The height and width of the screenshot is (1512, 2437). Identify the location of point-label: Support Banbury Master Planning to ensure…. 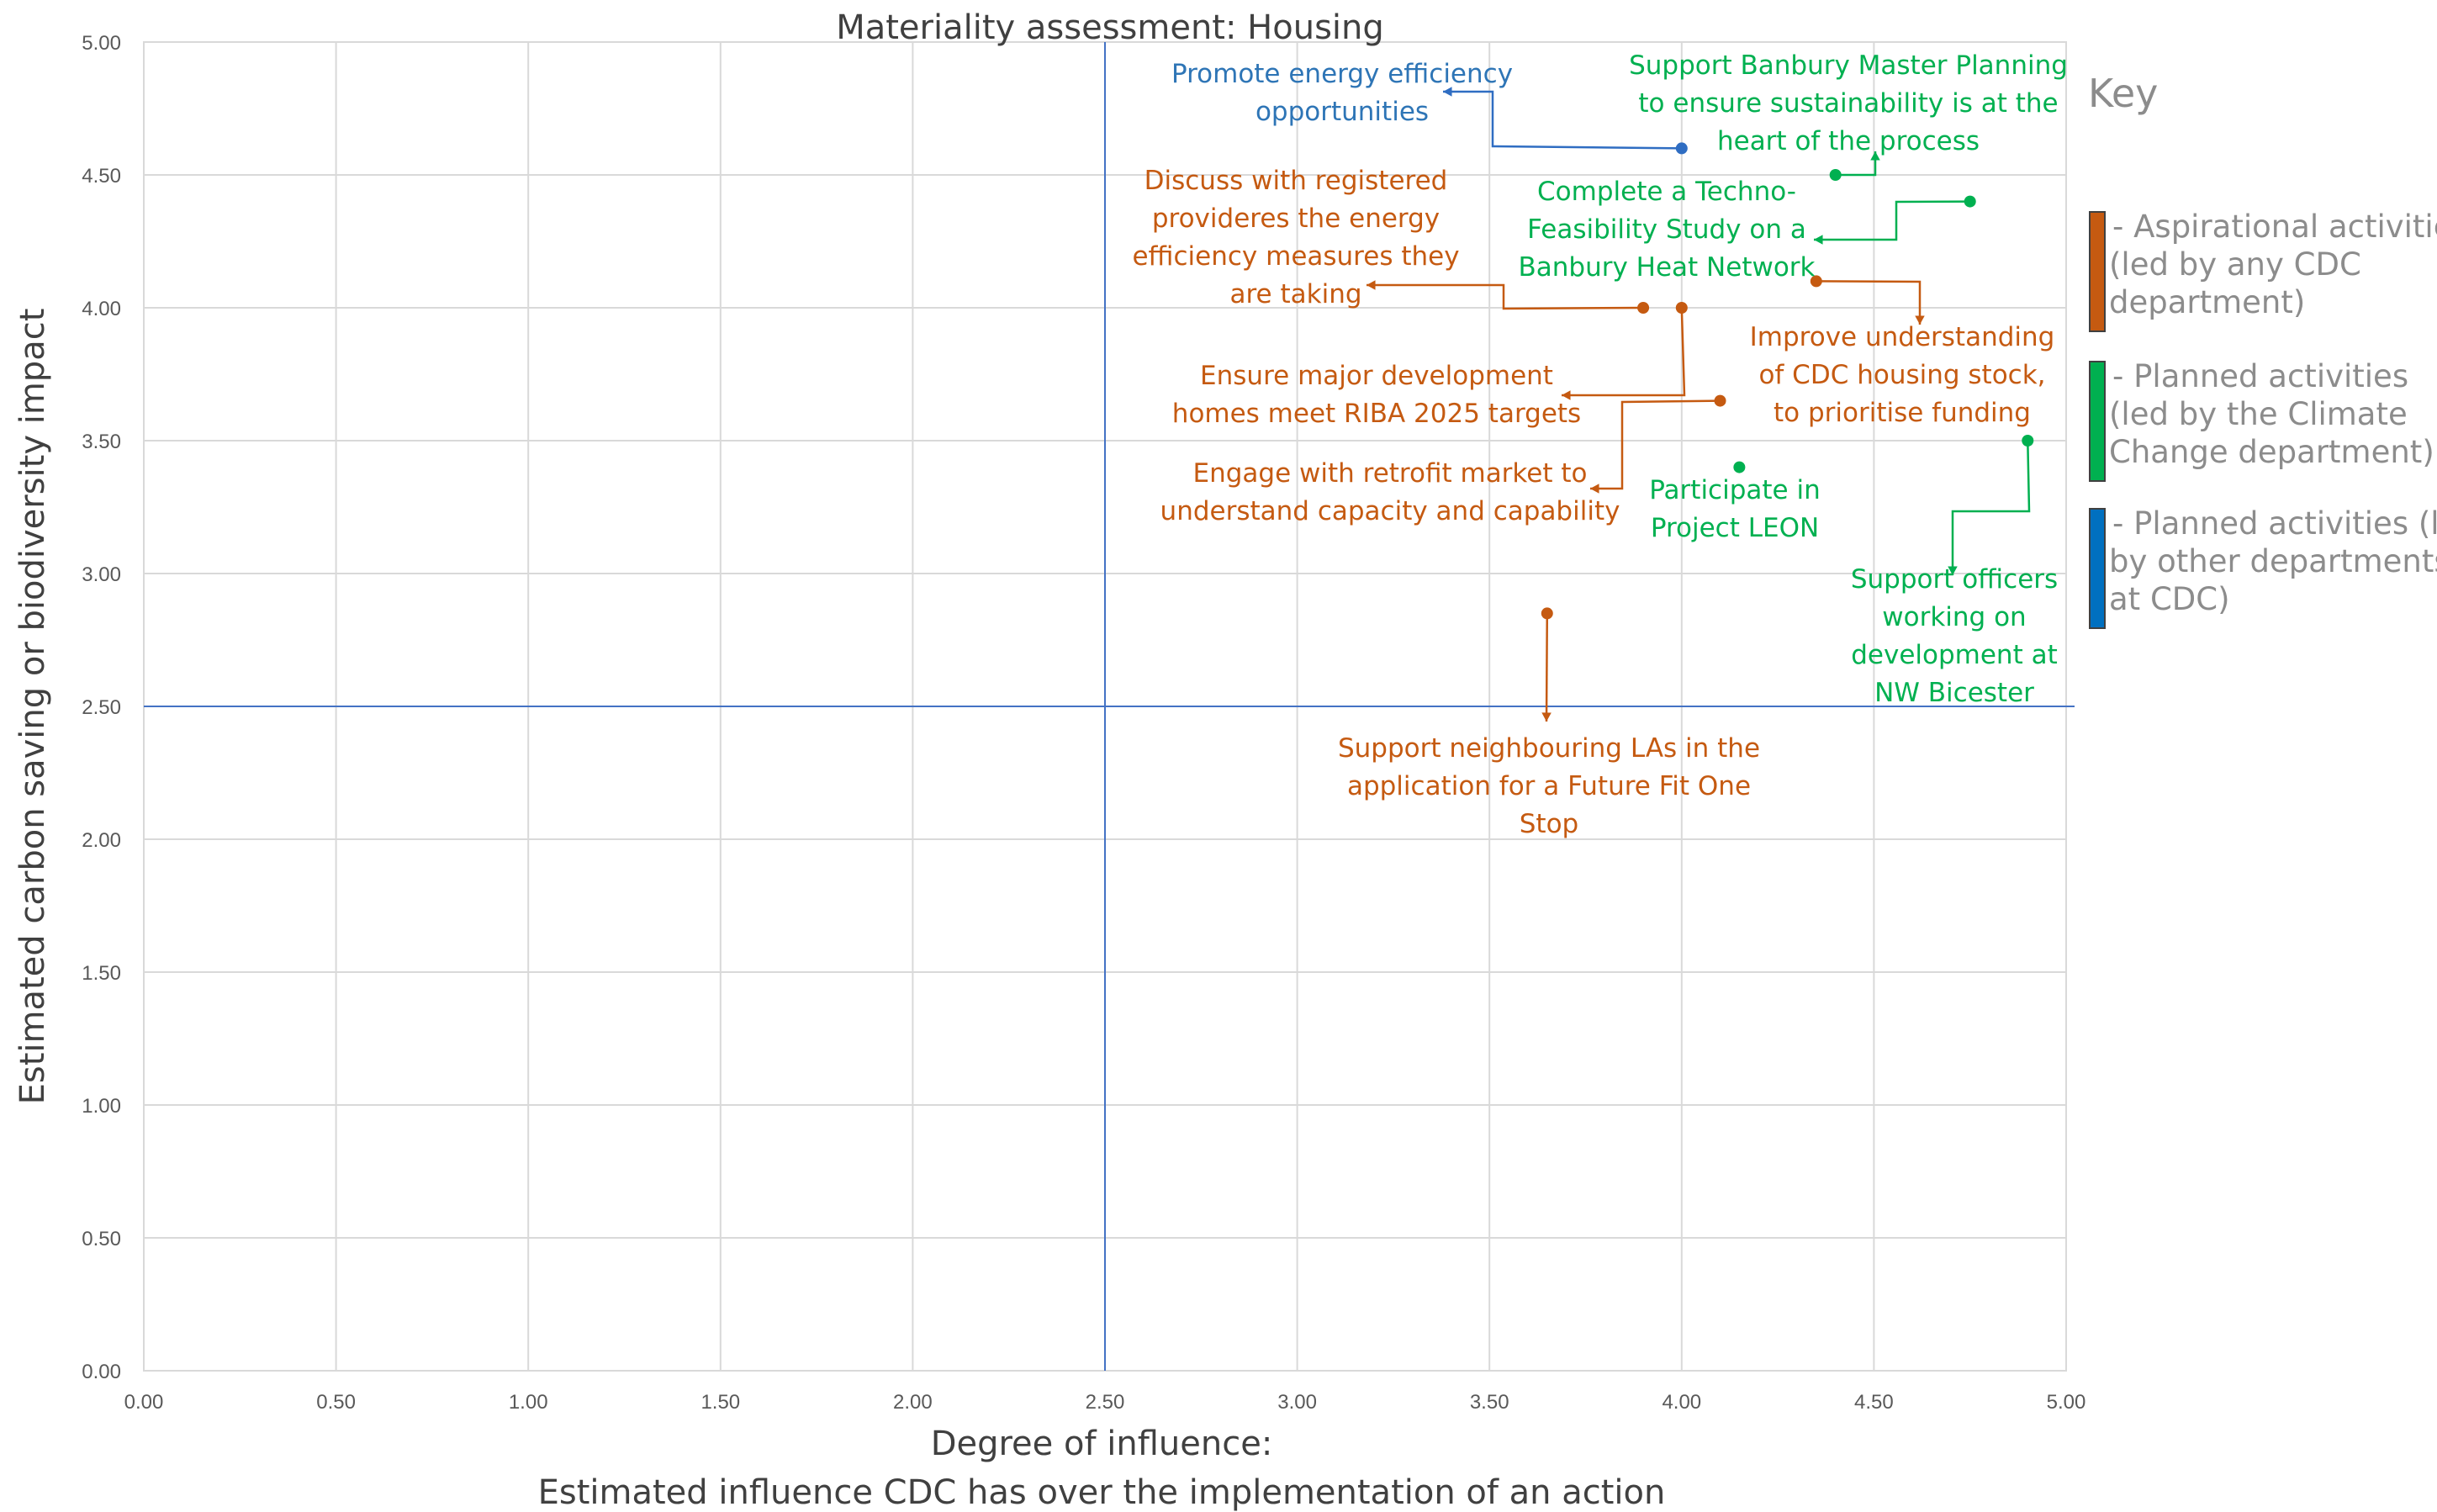
(1849, 103).